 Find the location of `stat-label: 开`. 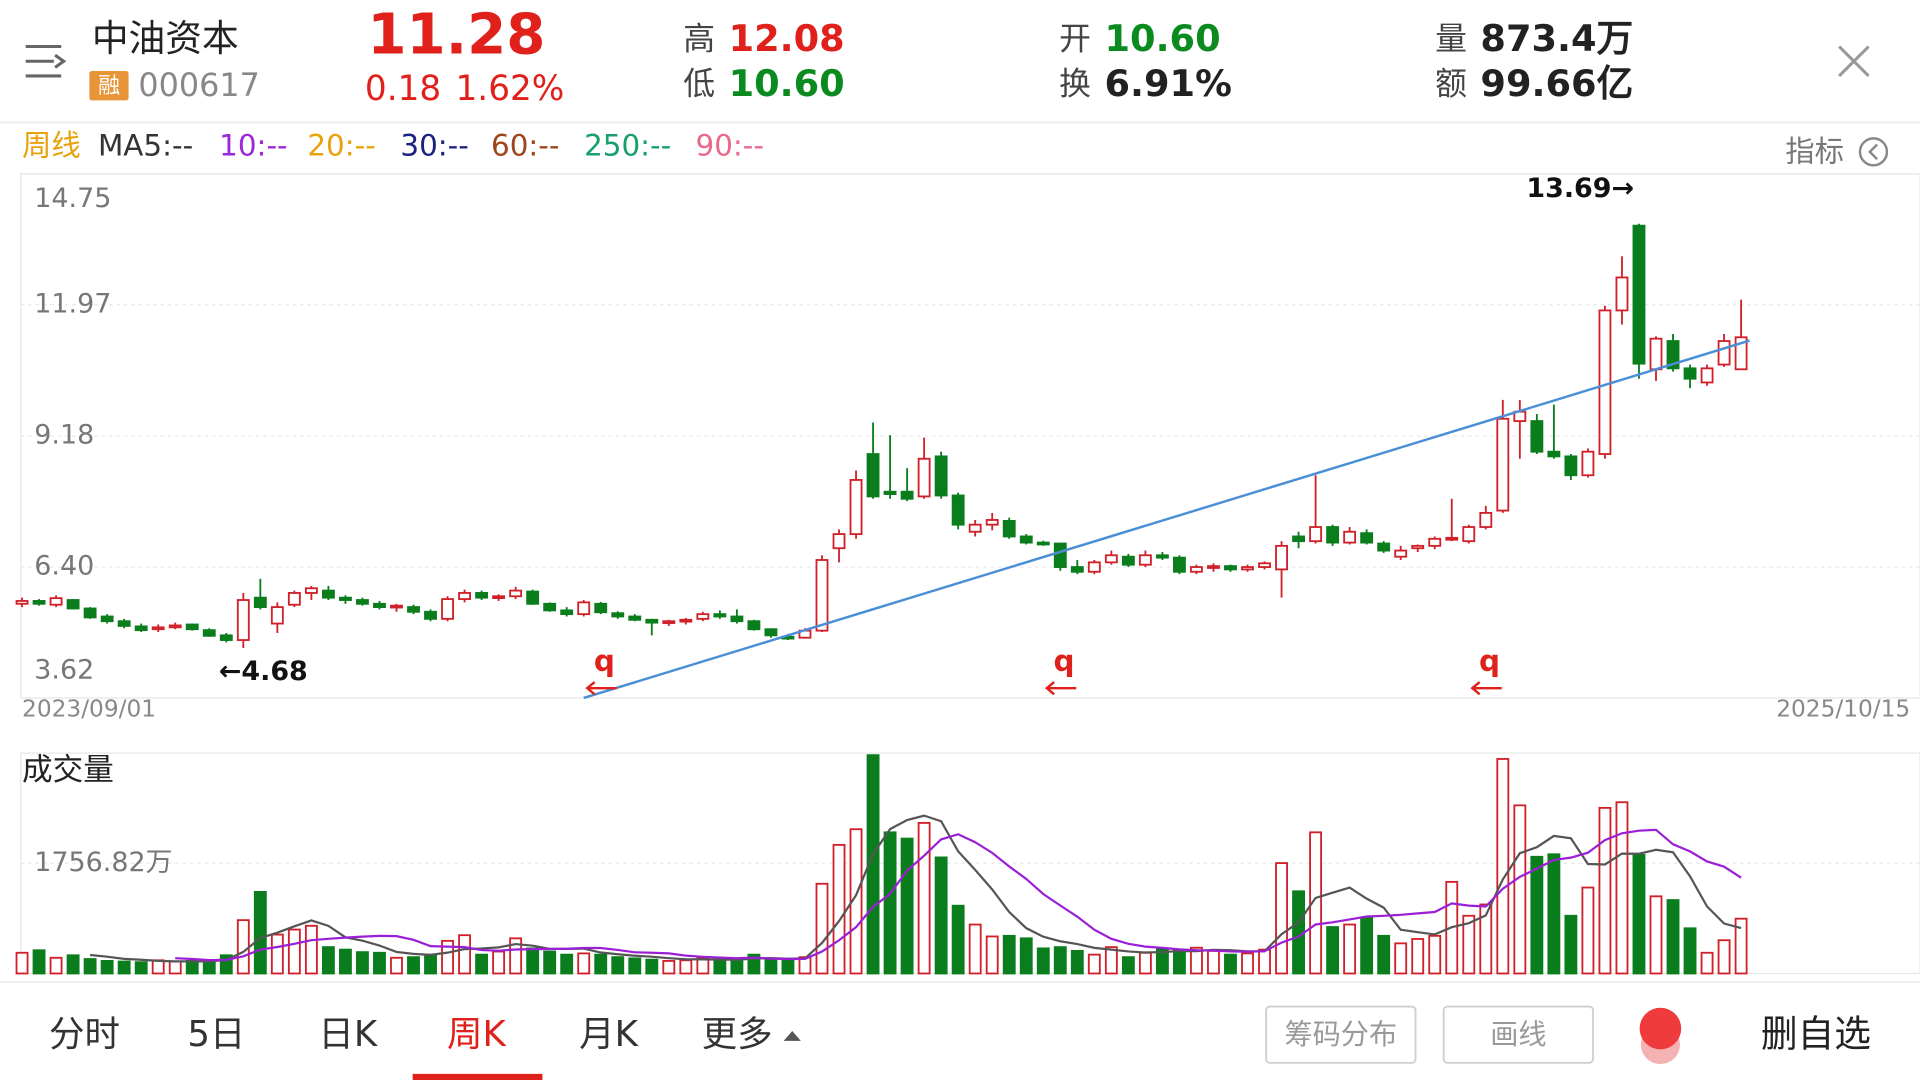

stat-label: 开 is located at coordinates (1075, 38).